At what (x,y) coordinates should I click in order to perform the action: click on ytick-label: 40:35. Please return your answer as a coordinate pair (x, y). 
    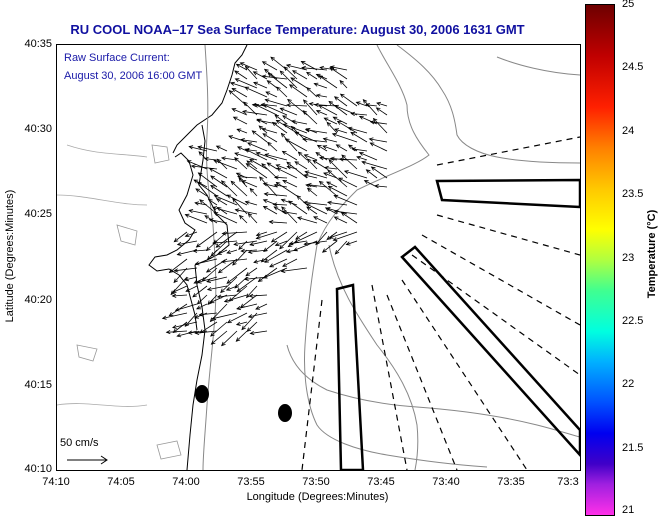
    Looking at the image, I should click on (38, 44).